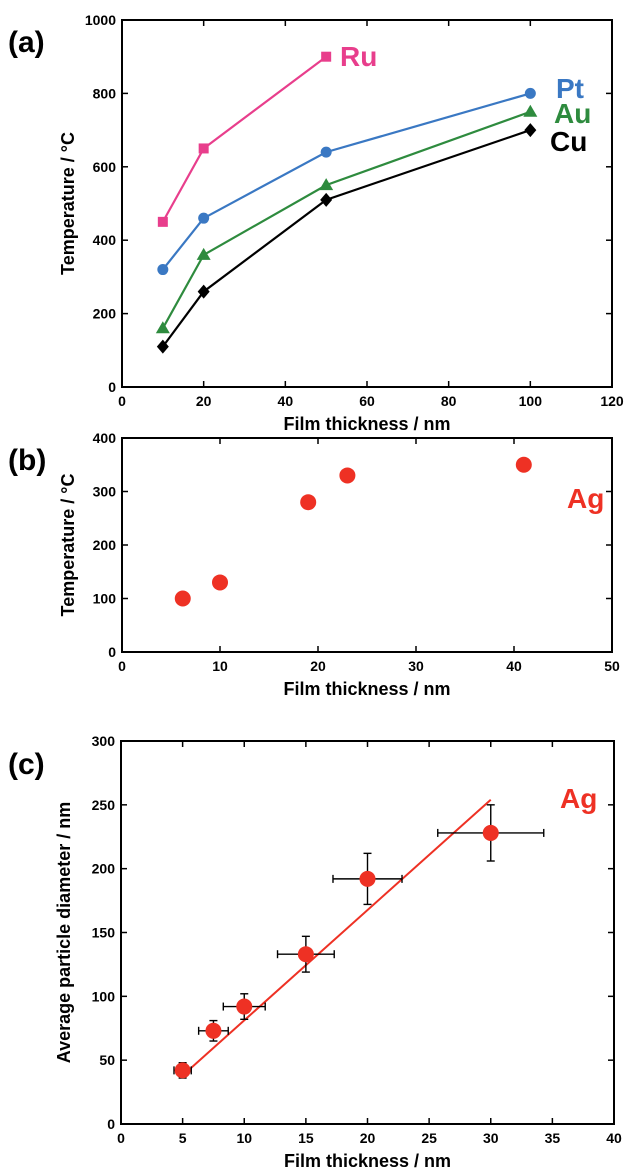 Image resolution: width=638 pixels, height=1176 pixels. I want to click on series-label-pt: Pt, so click(570, 88).